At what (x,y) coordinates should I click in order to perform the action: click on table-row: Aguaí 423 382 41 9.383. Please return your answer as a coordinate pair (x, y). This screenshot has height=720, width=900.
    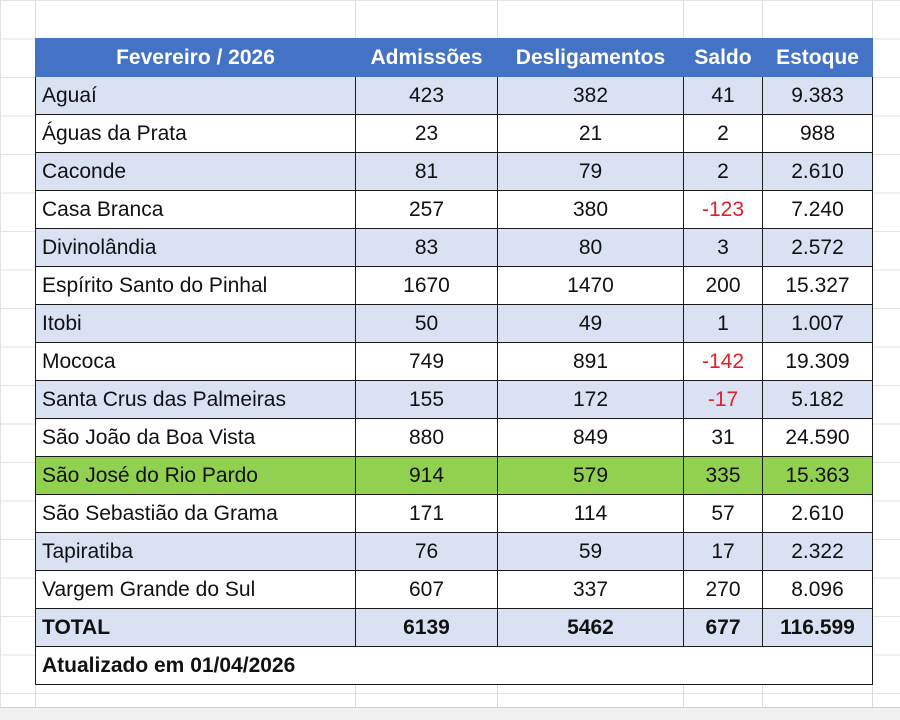
    Looking at the image, I should click on (454, 95).